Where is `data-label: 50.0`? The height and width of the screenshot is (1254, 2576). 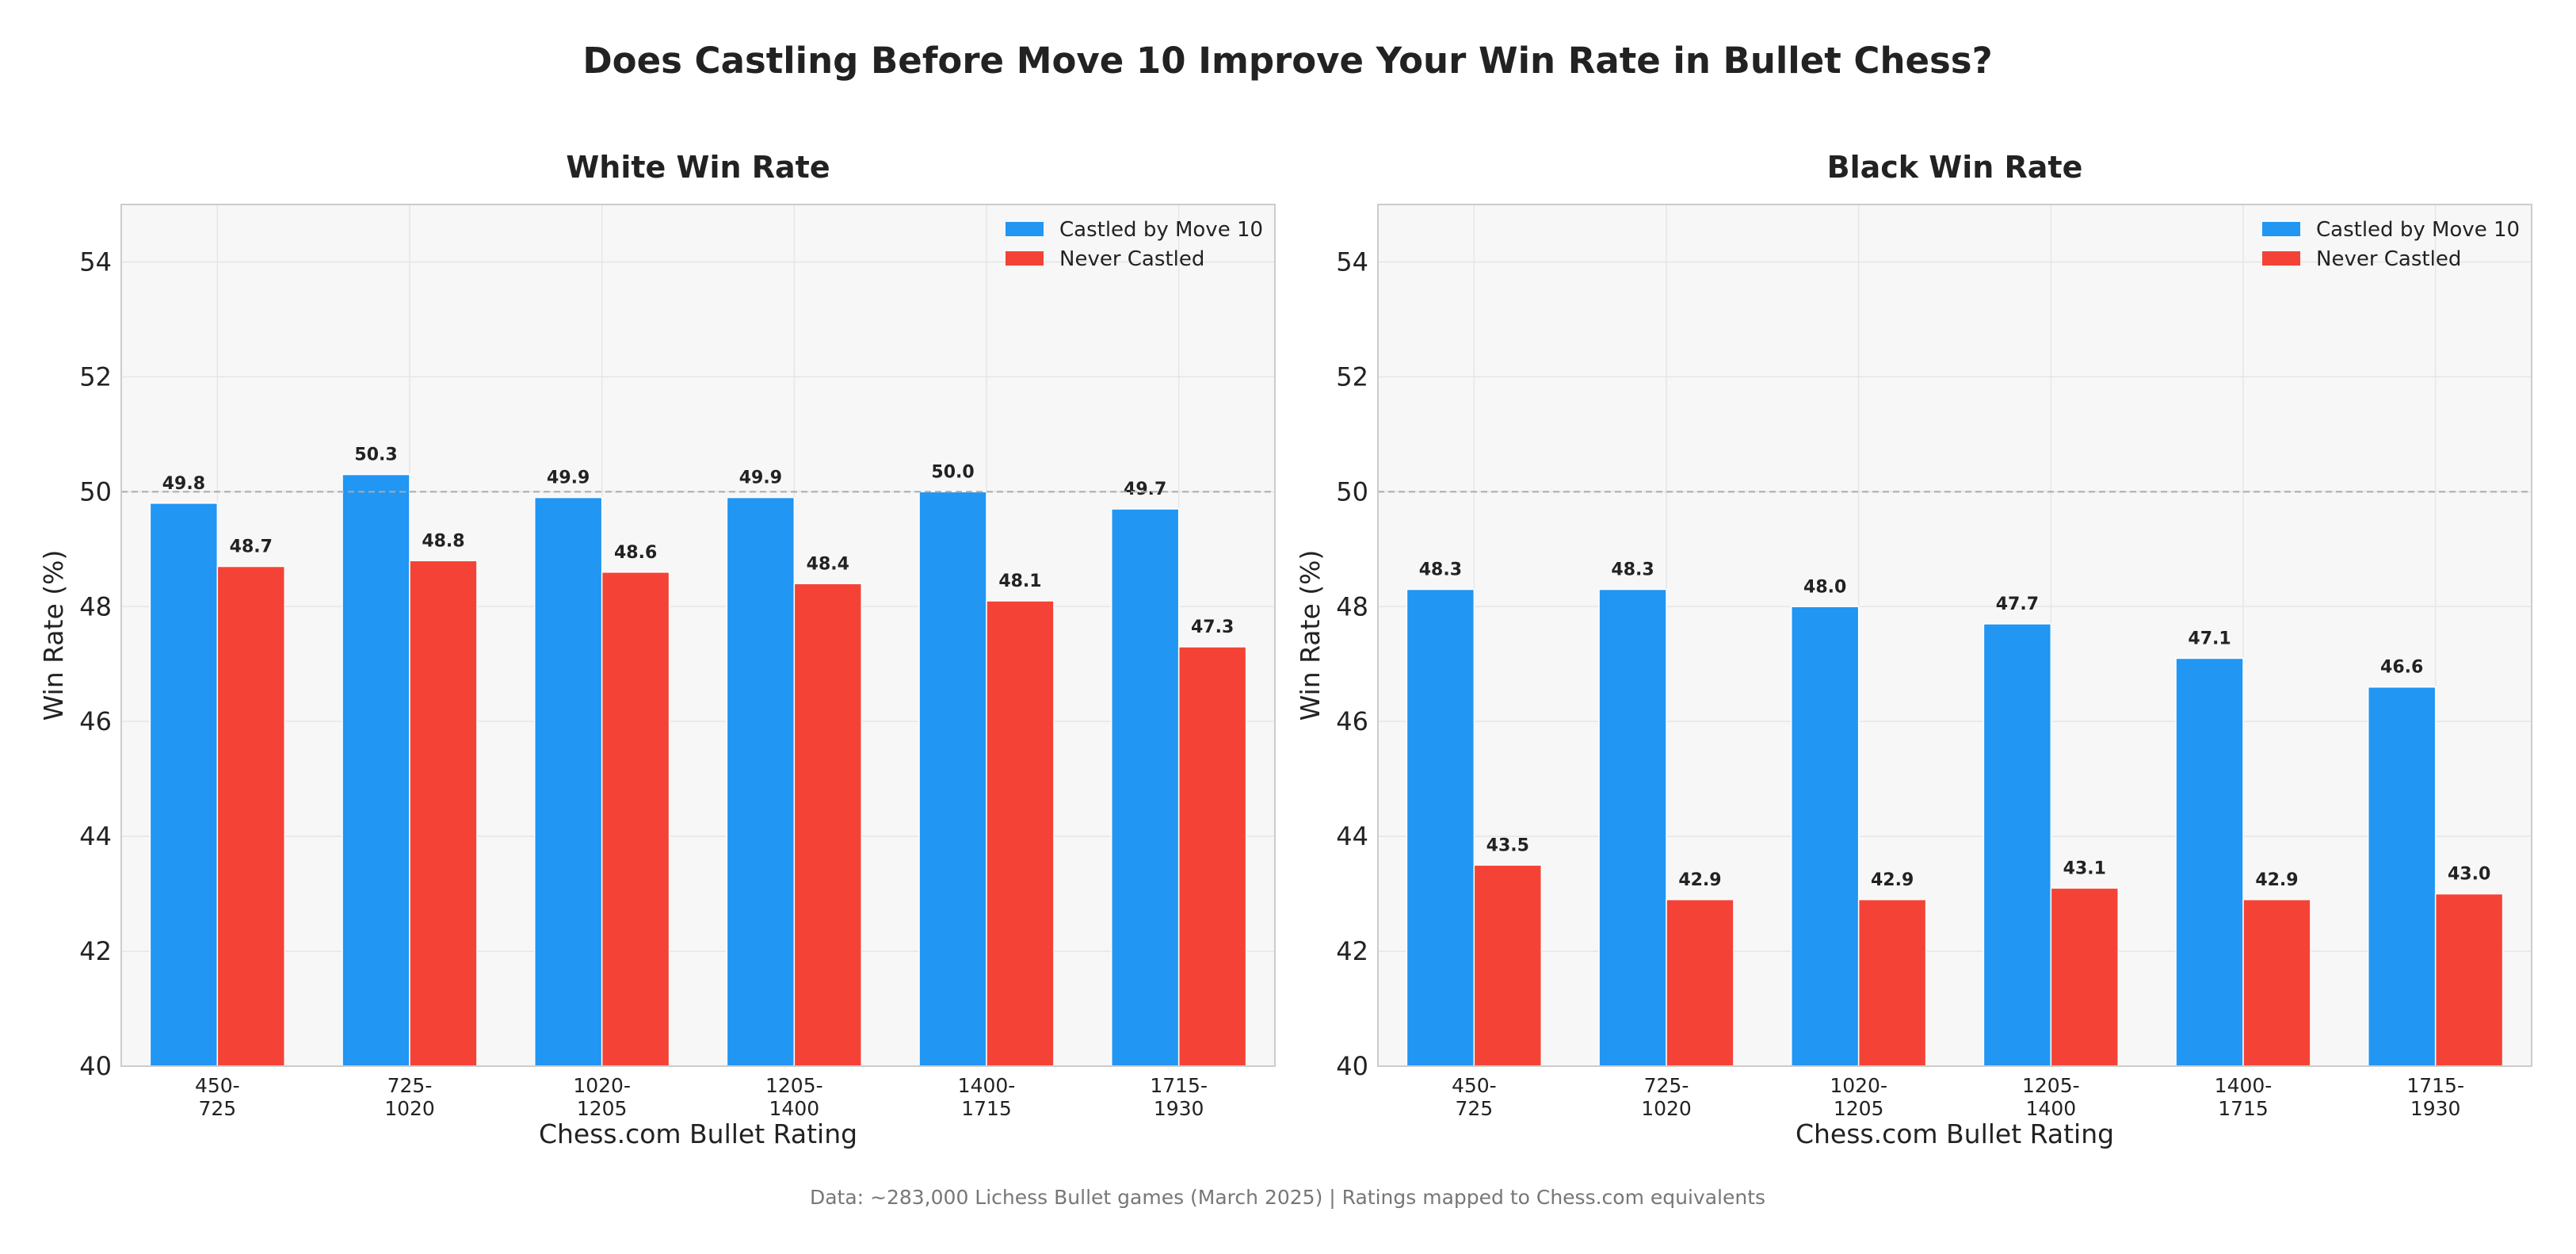 data-label: 50.0 is located at coordinates (952, 472).